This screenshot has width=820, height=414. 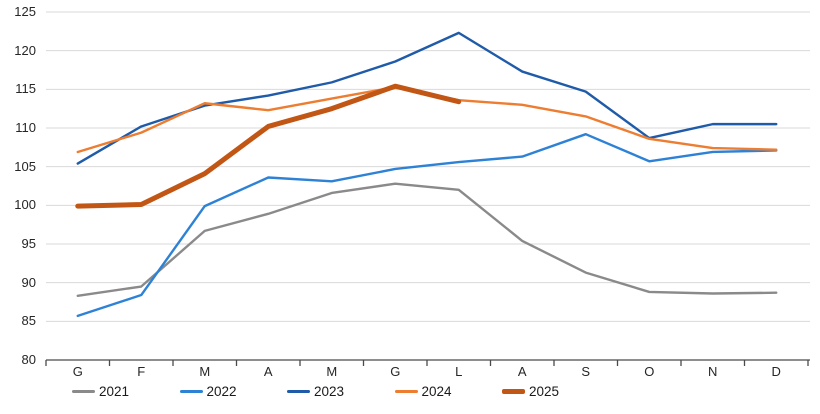 I want to click on y-axis-label: 110, so click(x=25, y=127).